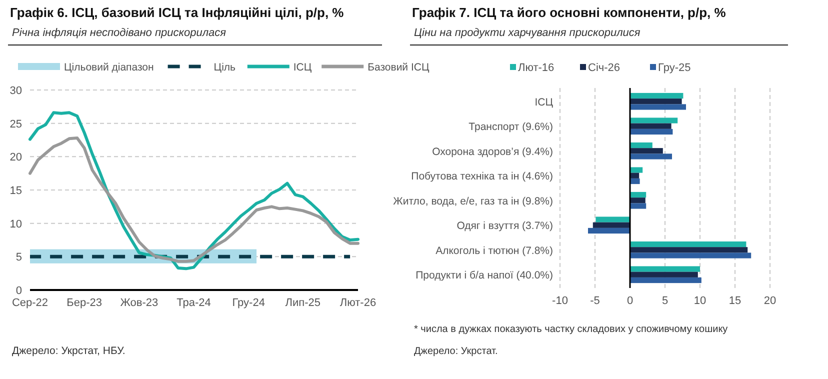 The height and width of the screenshot is (379, 828). What do you see at coordinates (571, 329) in the screenshot?
I see `text: * числа в дужках показують частку складових у споживчому кошику` at bounding box center [571, 329].